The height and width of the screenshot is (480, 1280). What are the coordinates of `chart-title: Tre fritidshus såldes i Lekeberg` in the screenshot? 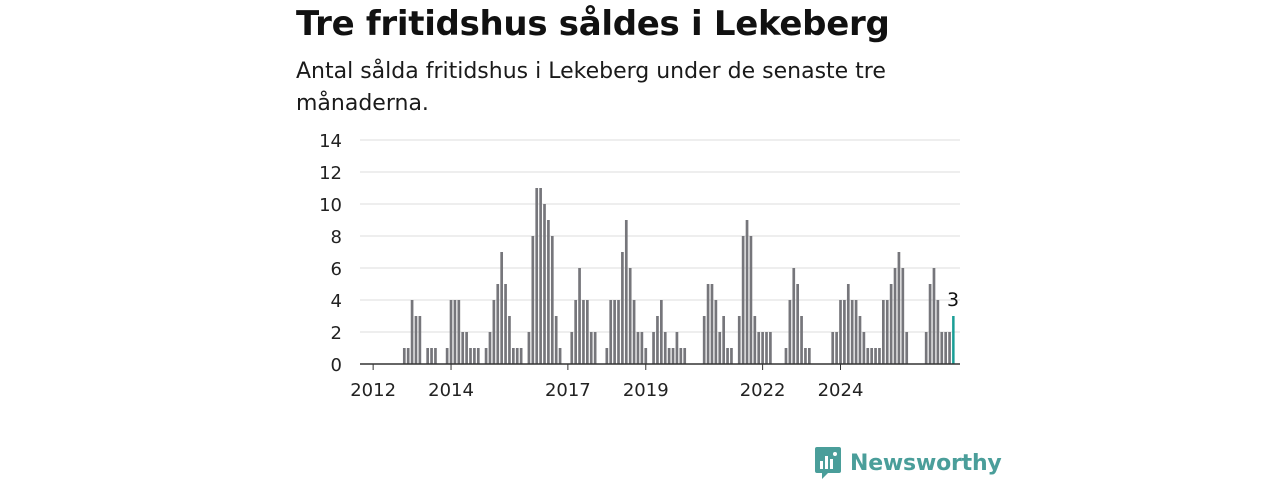 It's located at (593, 24).